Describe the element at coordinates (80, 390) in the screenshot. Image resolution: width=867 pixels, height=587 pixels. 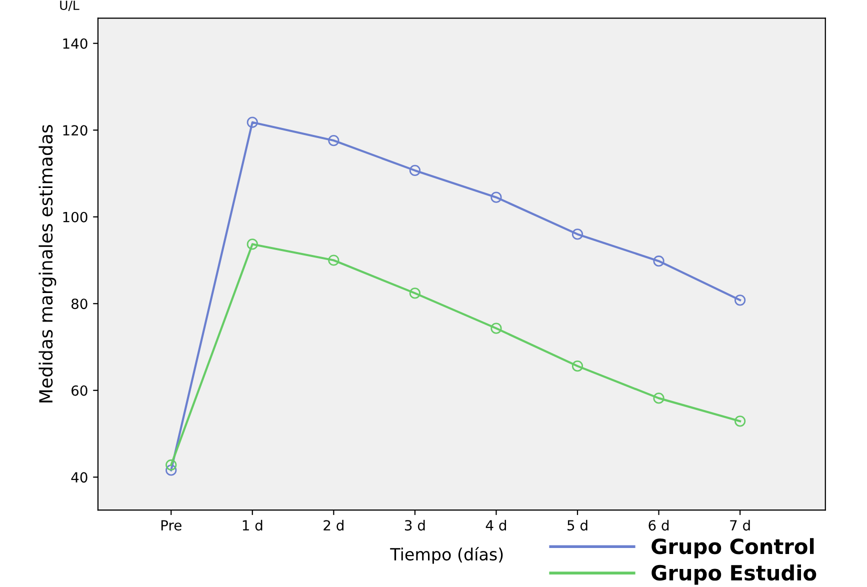
I see `y-tick-label: 60` at that location.